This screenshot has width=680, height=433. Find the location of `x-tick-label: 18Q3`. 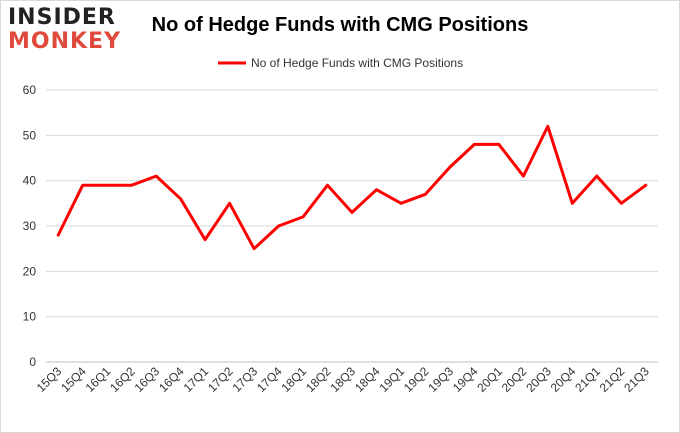

x-tick-label: 18Q3 is located at coordinates (342, 379).